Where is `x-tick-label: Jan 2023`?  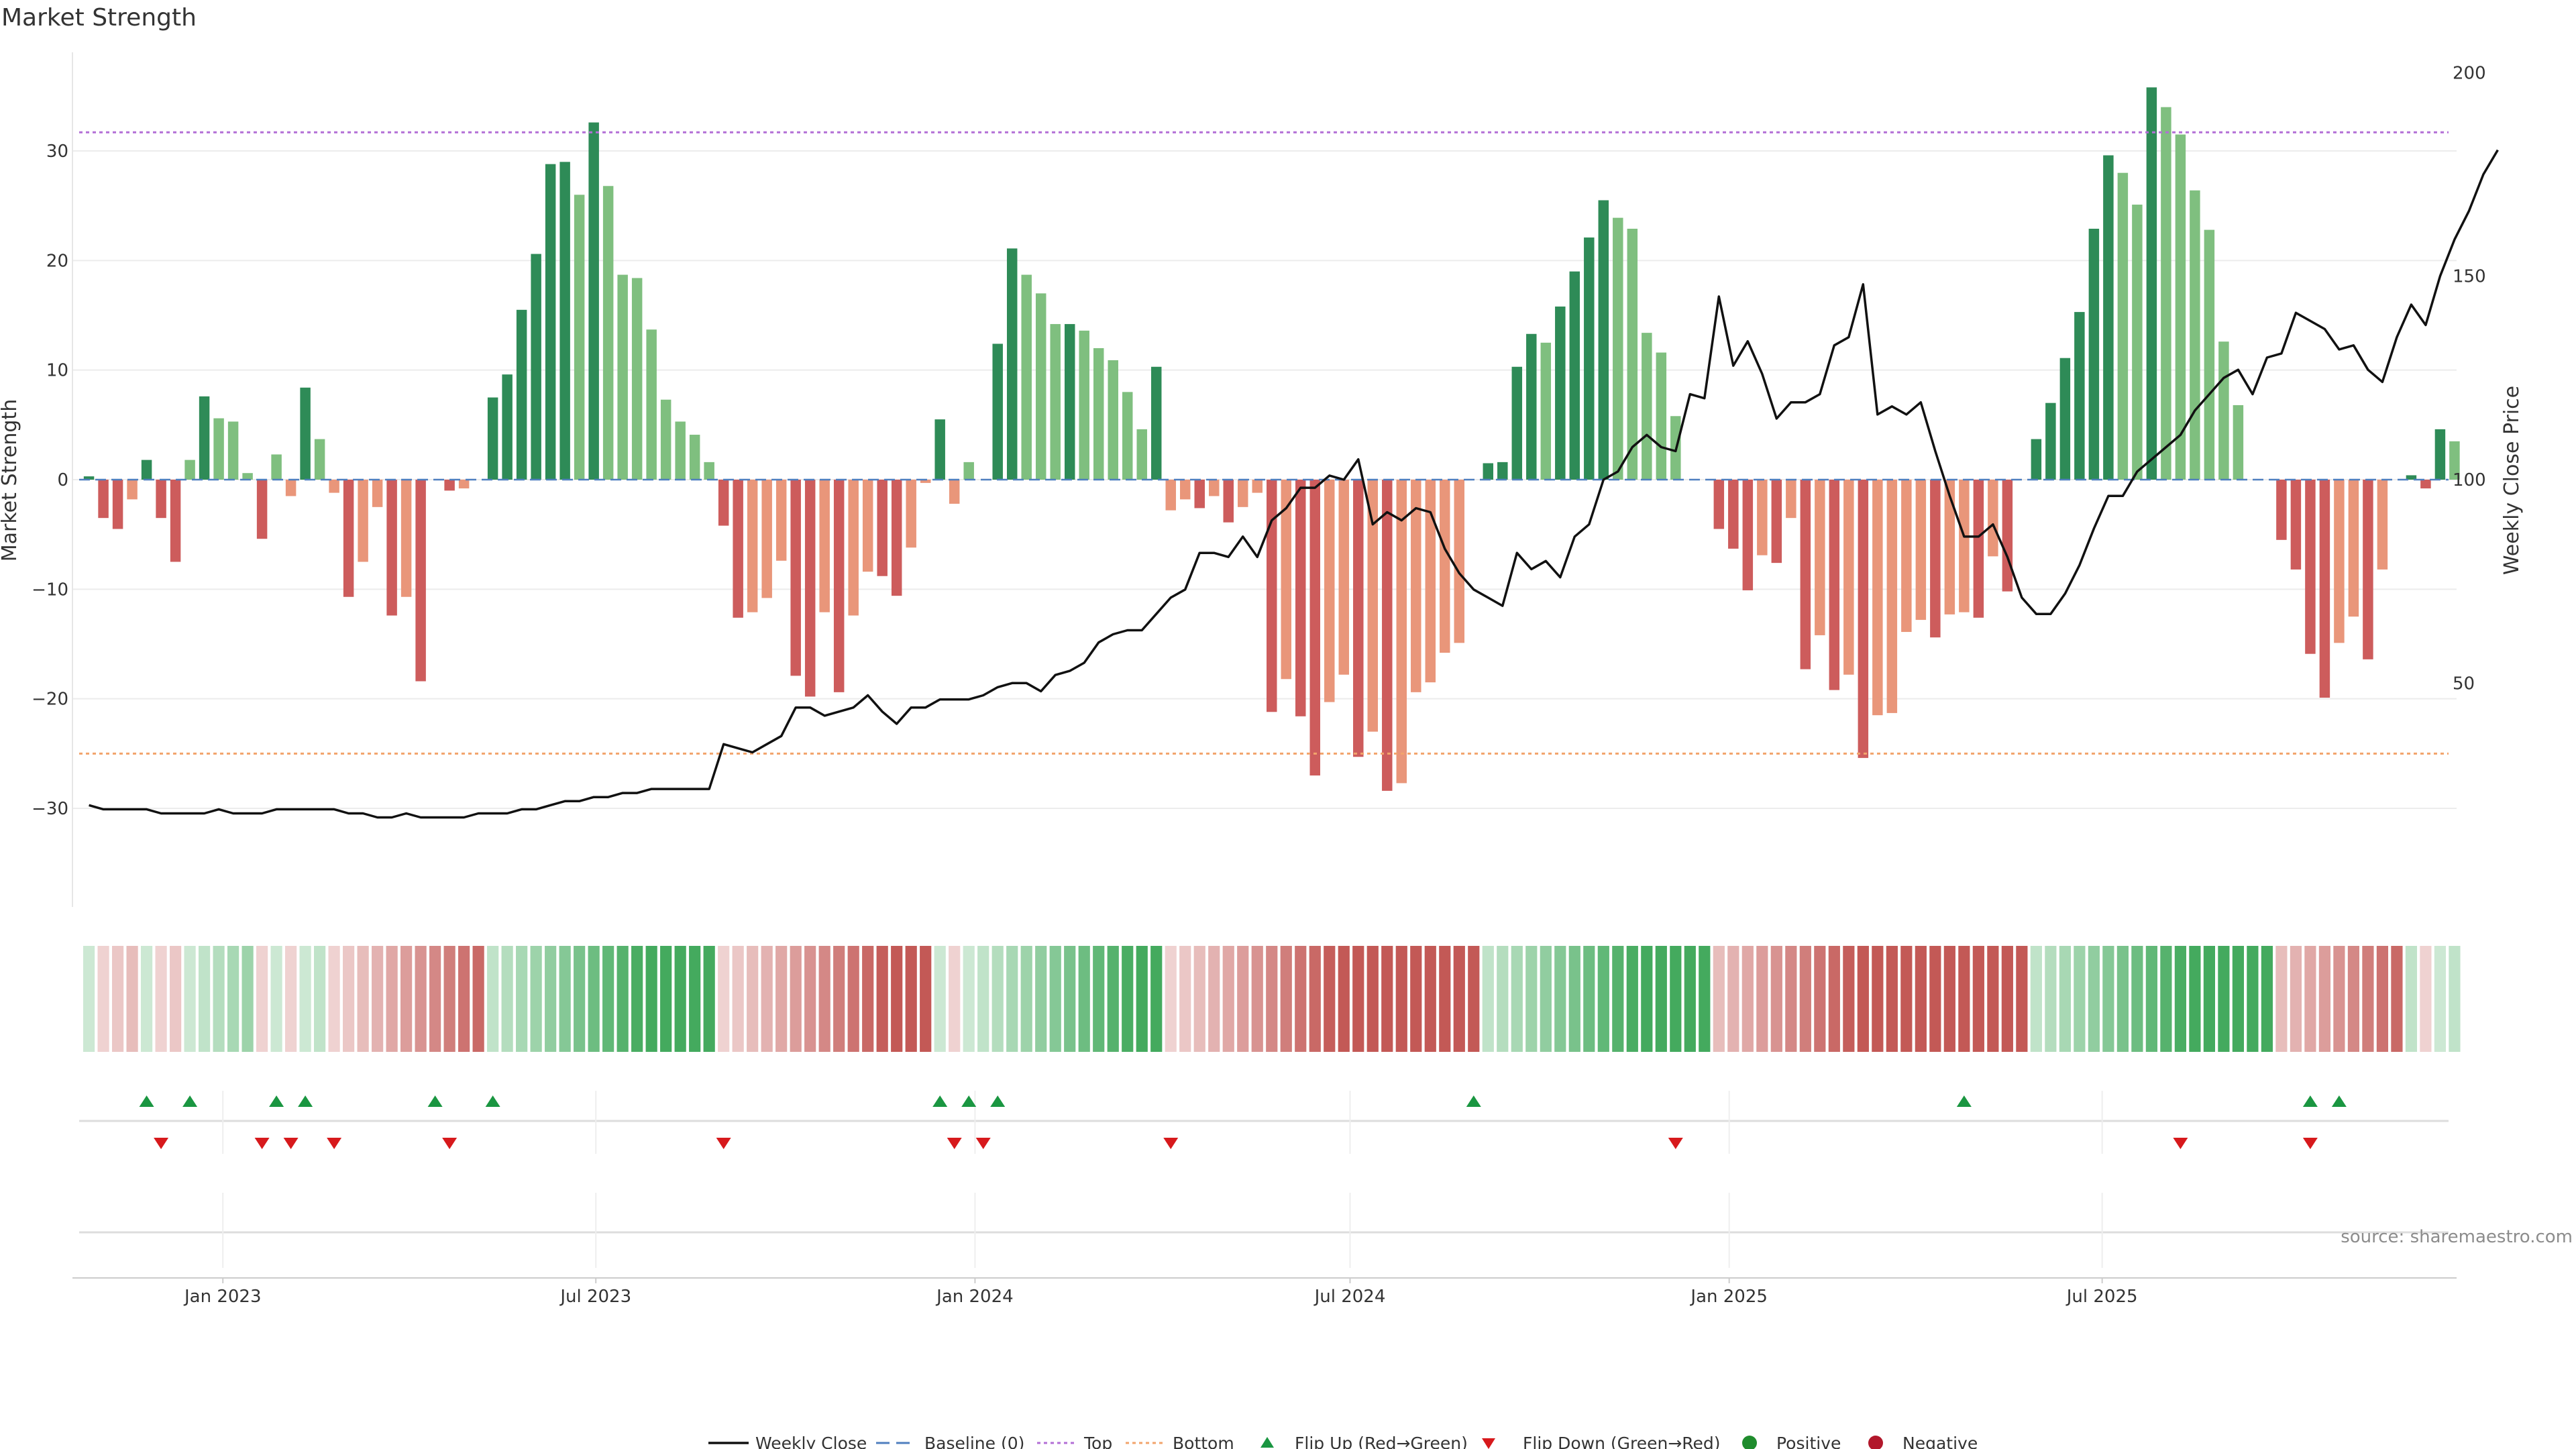 x-tick-label: Jan 2023 is located at coordinates (222, 1297).